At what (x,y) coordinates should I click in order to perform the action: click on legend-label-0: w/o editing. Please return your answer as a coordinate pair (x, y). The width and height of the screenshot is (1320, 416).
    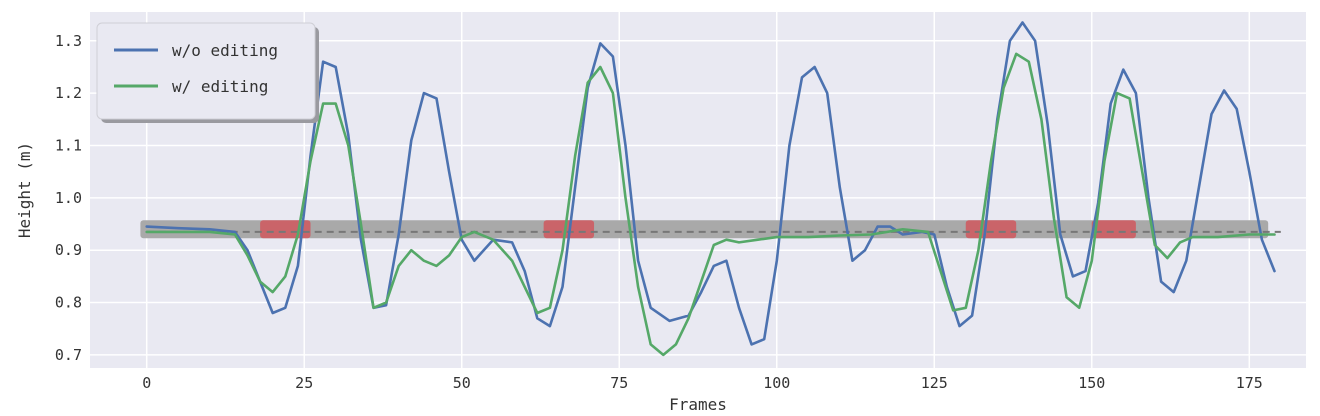
    Looking at the image, I should click on (225, 50).